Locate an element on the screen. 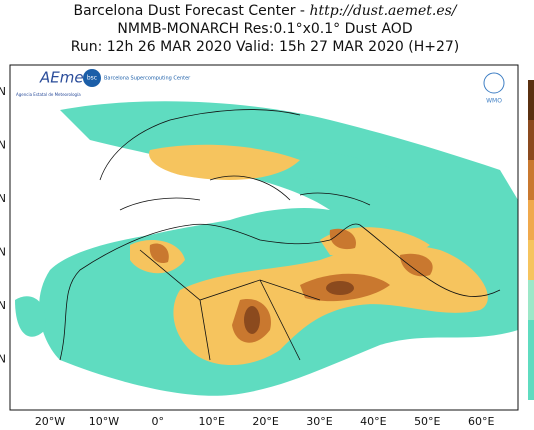  bsc-logo: bsc is located at coordinates (92, 78).